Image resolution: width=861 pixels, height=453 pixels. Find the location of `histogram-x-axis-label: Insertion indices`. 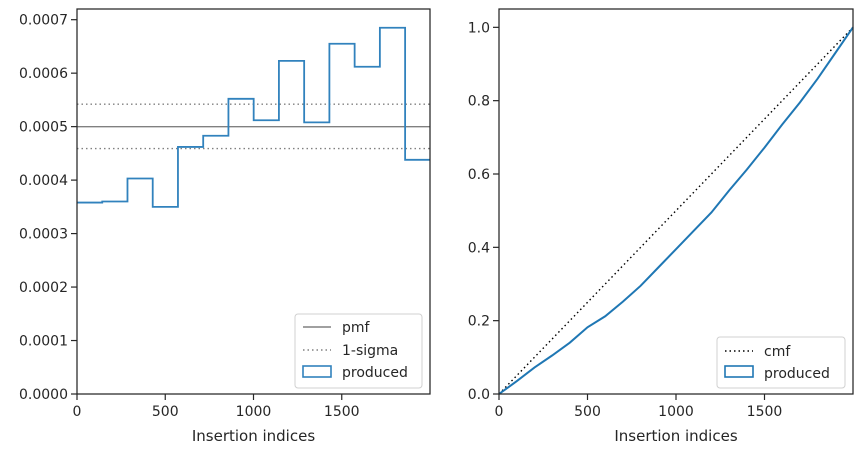

histogram-x-axis-label: Insertion indices is located at coordinates (253, 436).